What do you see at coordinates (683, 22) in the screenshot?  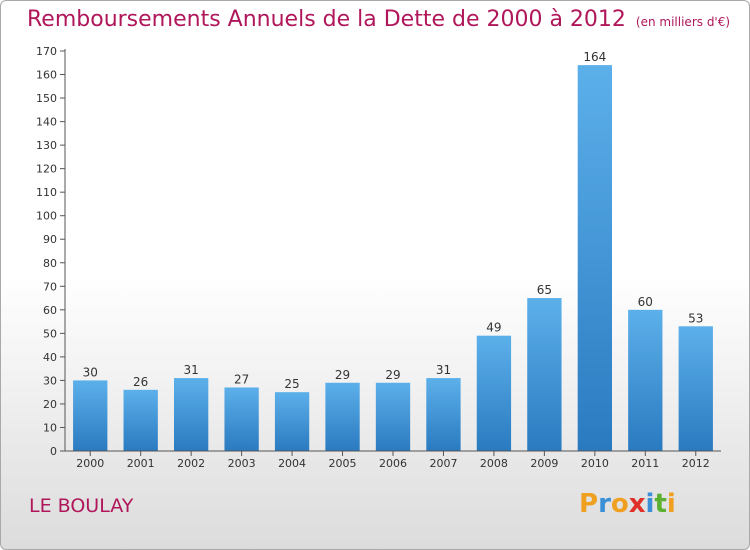 I see `unit-note: (en milliers d'€)` at bounding box center [683, 22].